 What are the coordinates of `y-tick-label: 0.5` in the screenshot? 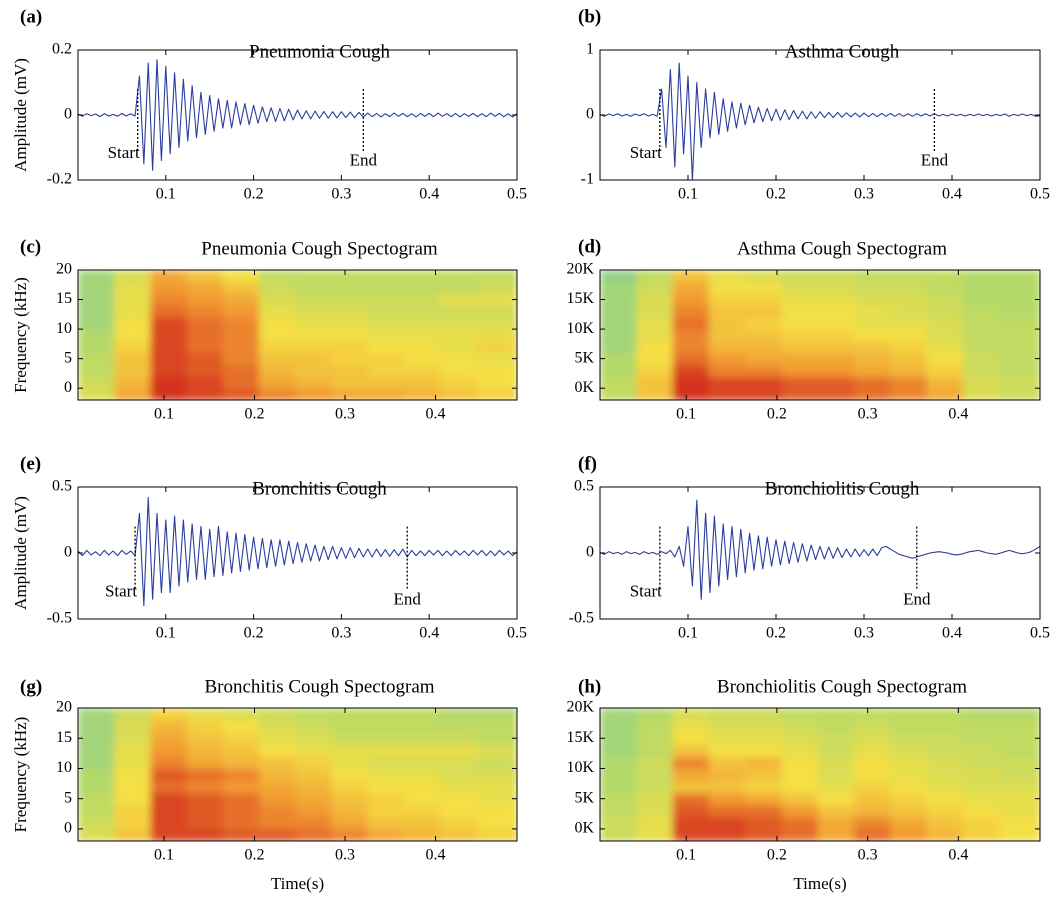 It's located at (584, 486).